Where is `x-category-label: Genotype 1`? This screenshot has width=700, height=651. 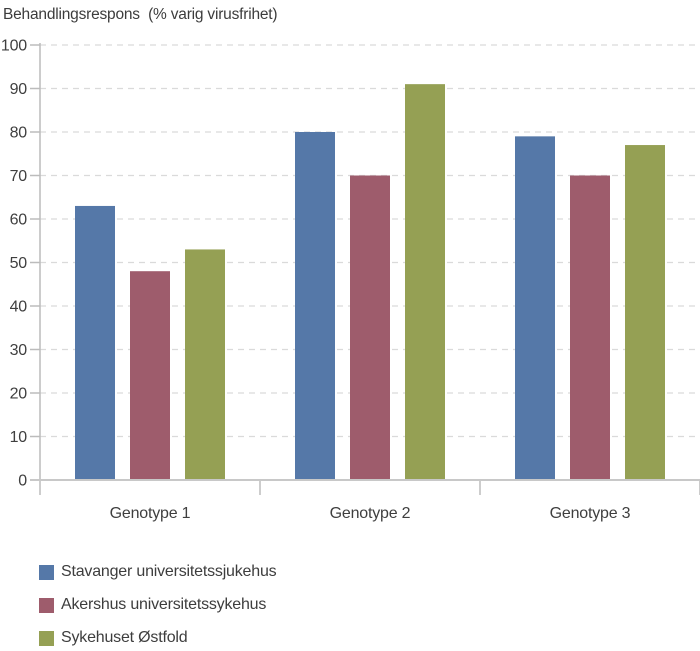 x-category-label: Genotype 1 is located at coordinates (150, 513).